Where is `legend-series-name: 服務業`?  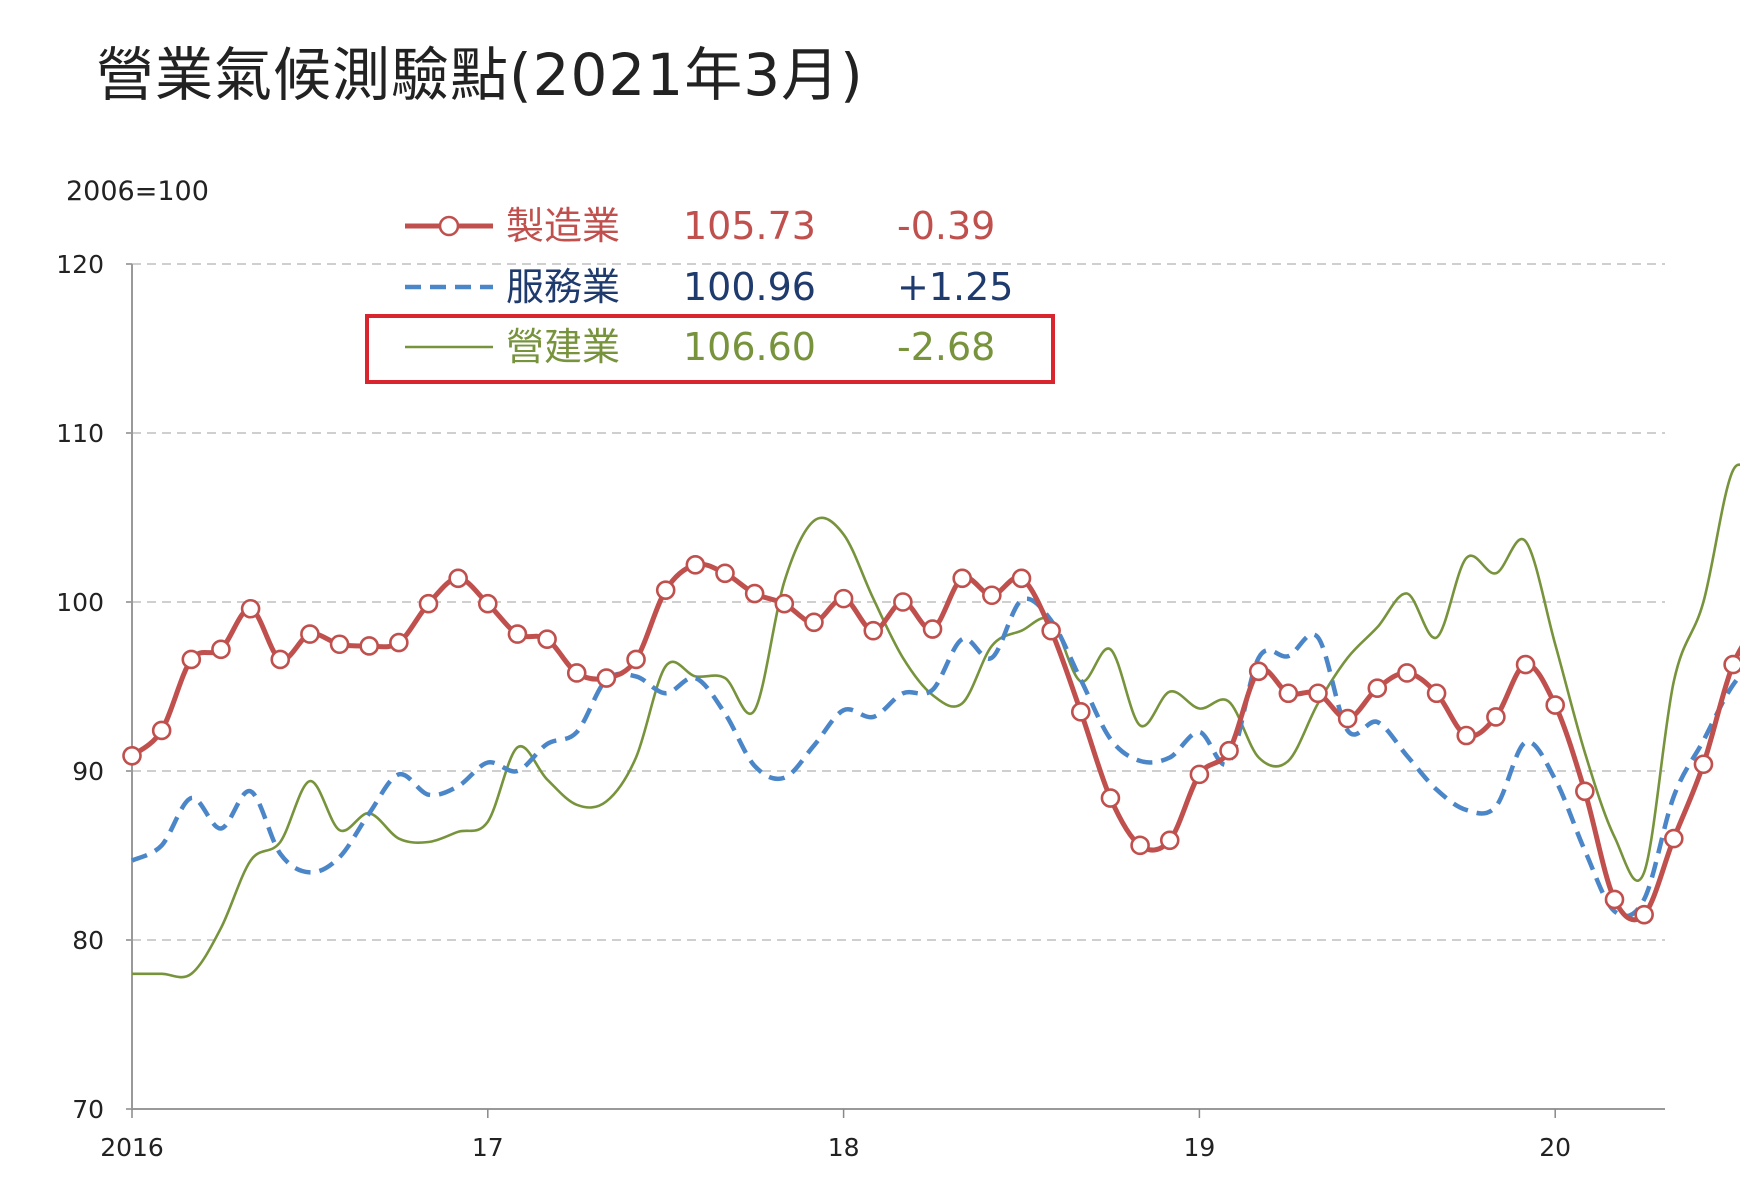 legend-series-name: 服務業 is located at coordinates (563, 287).